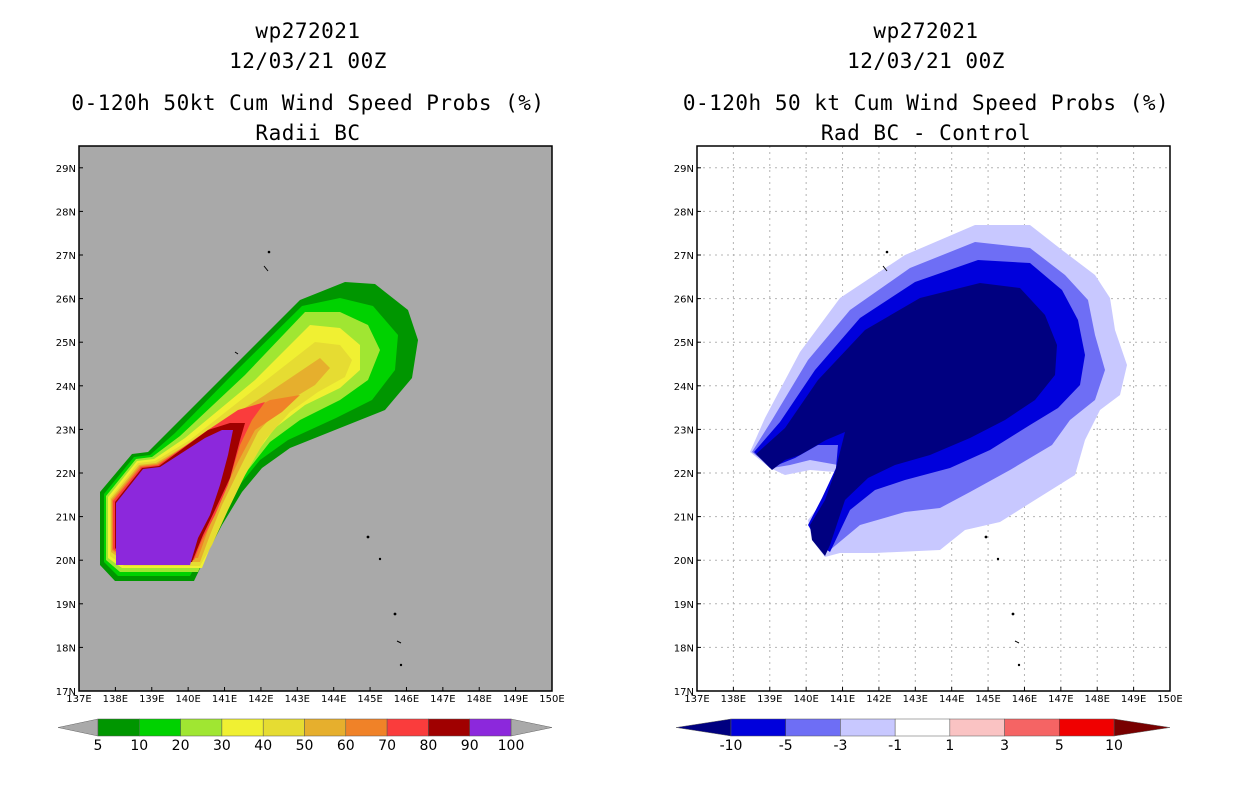  Describe the element at coordinates (308, 133) in the screenshot. I see `left-chart-subtitle: Radii BC` at that location.